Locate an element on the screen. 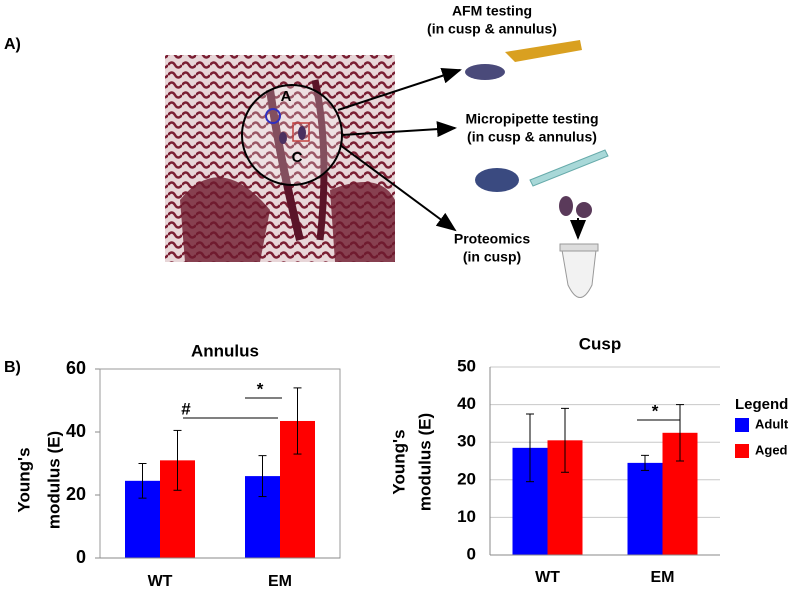 The width and height of the screenshot is (800, 592). step-title: Proteomics is located at coordinates (492, 239).